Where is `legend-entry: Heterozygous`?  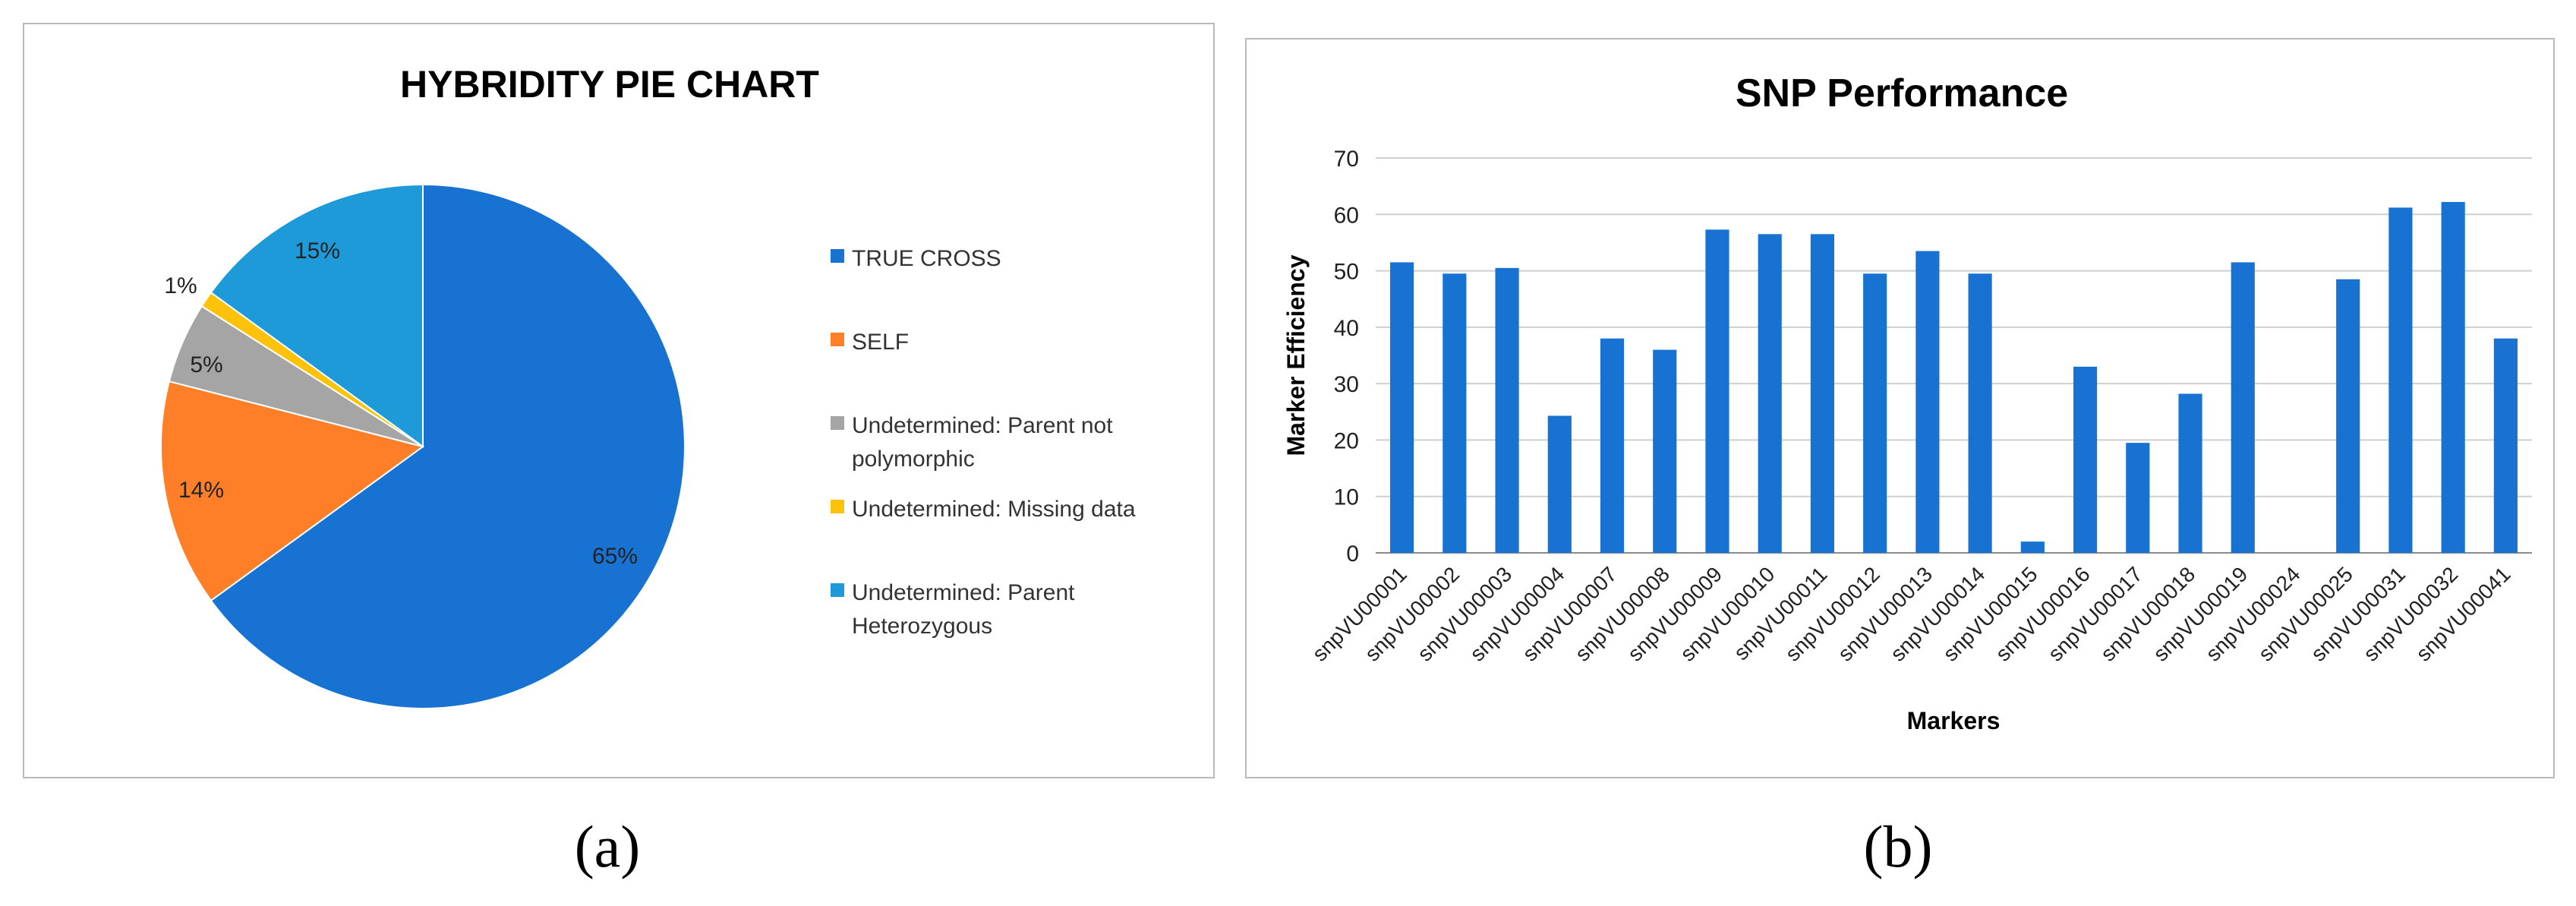
legend-entry: Heterozygous is located at coordinates (922, 626).